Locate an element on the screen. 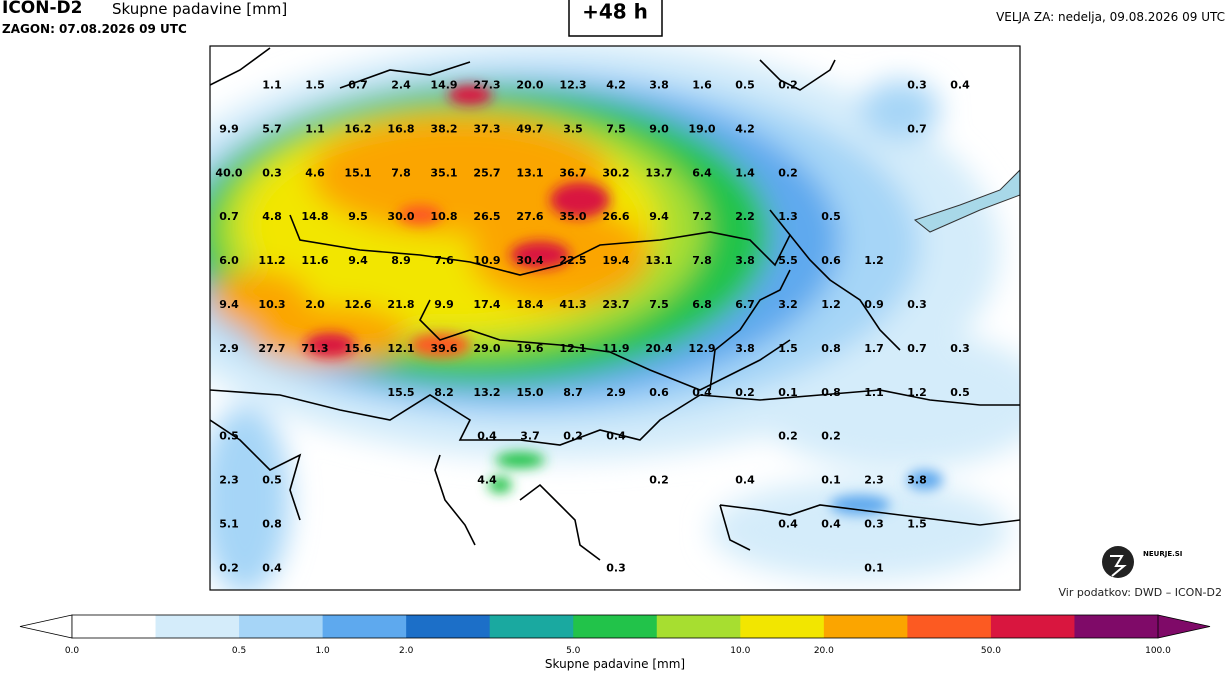 The image size is (1230, 679). grid-value: 2.9 is located at coordinates (616, 392).